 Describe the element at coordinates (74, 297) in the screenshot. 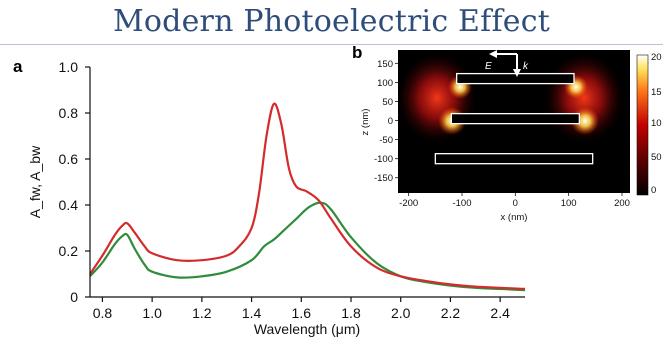

I see `y-tick-label: 0` at that location.